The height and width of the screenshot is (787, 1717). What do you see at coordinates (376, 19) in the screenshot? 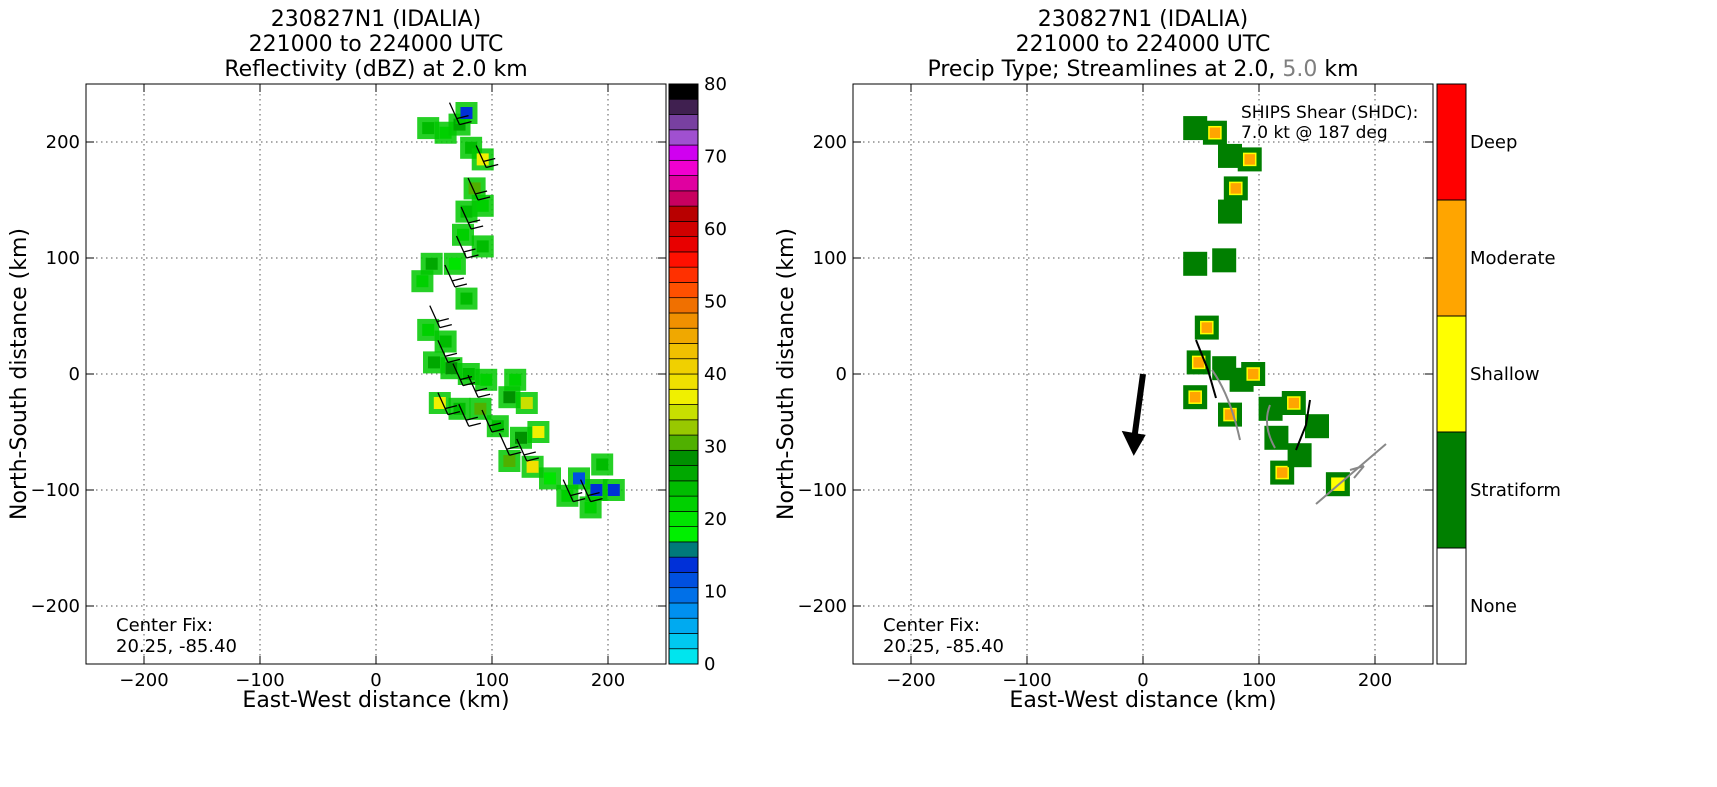
I see `left-title-line-1: 230827N1 (IDALIA)` at bounding box center [376, 19].